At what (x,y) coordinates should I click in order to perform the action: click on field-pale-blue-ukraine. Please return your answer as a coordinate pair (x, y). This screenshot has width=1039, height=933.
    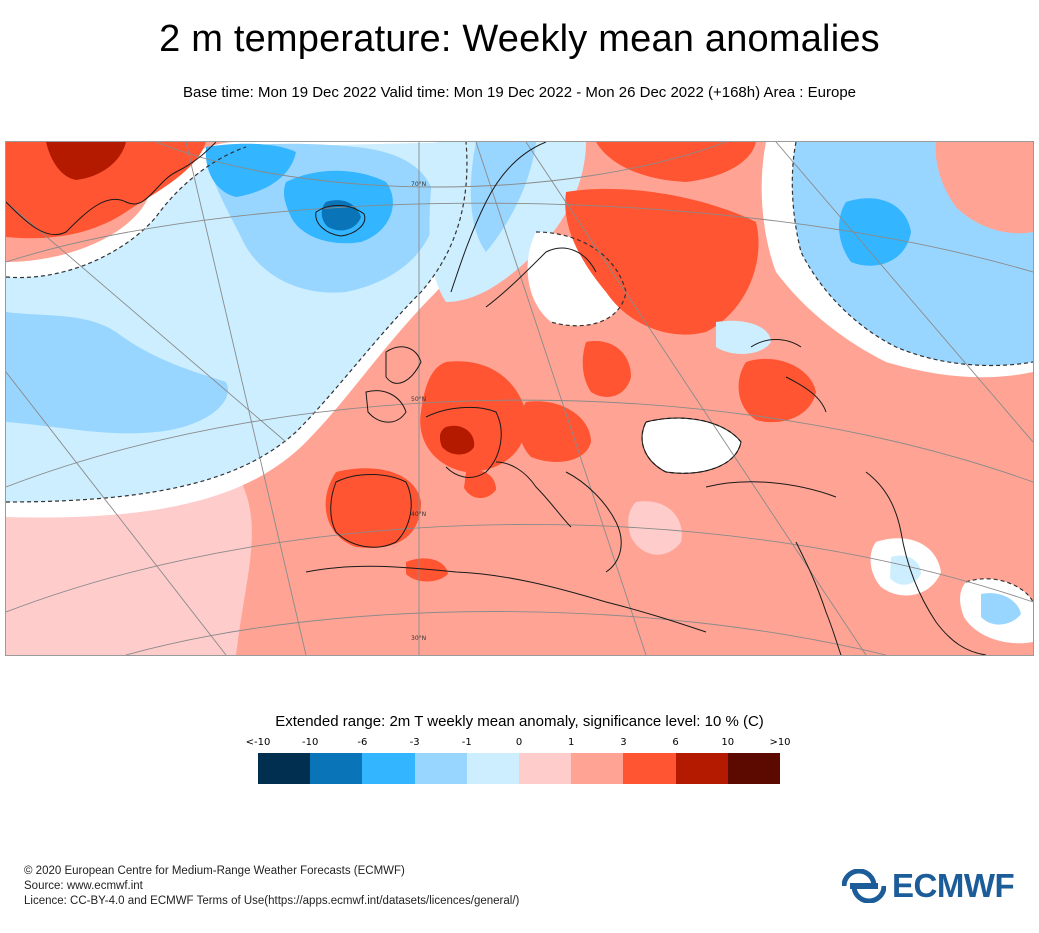
    Looking at the image, I should click on (743, 337).